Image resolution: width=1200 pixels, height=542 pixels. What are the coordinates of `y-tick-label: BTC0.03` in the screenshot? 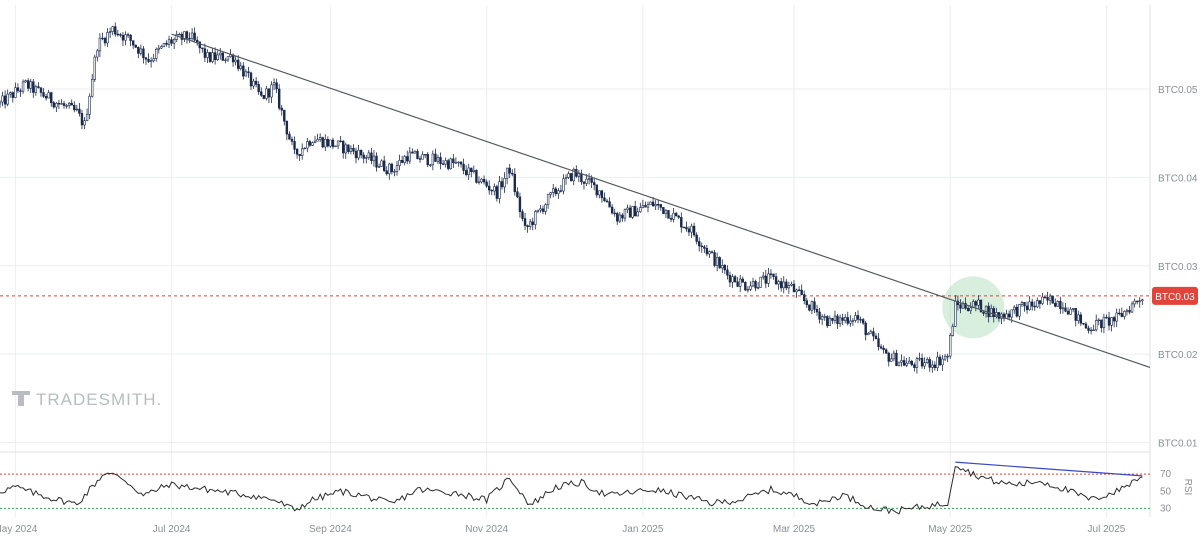 It's located at (1178, 267).